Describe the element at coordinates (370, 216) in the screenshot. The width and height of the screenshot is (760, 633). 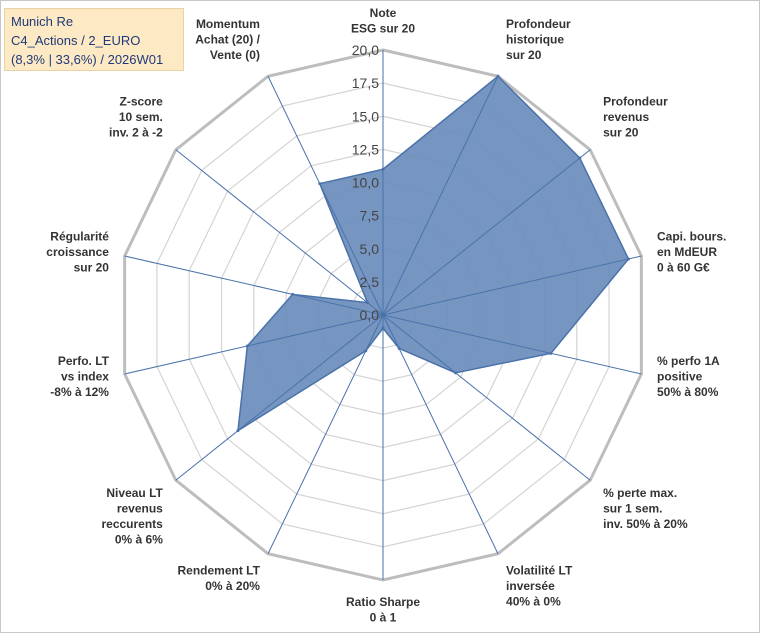
I see `tick-label-3: 7,5` at that location.